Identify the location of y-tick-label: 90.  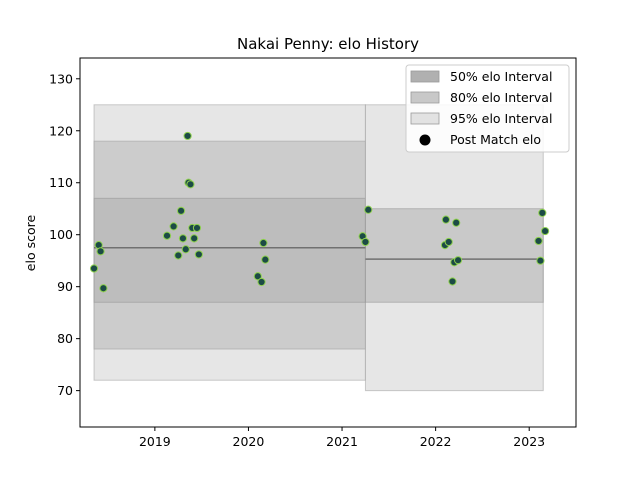
(65, 286).